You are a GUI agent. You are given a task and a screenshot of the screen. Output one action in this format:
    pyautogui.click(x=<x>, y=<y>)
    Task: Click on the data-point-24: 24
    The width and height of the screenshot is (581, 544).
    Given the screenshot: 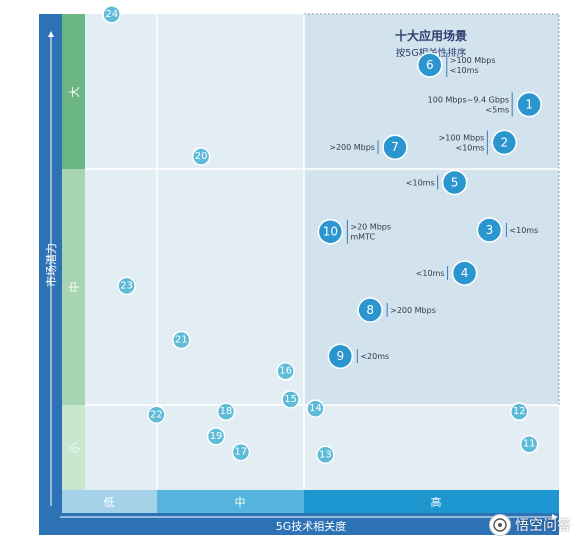 What is the action you would take?
    pyautogui.click(x=111, y=14)
    